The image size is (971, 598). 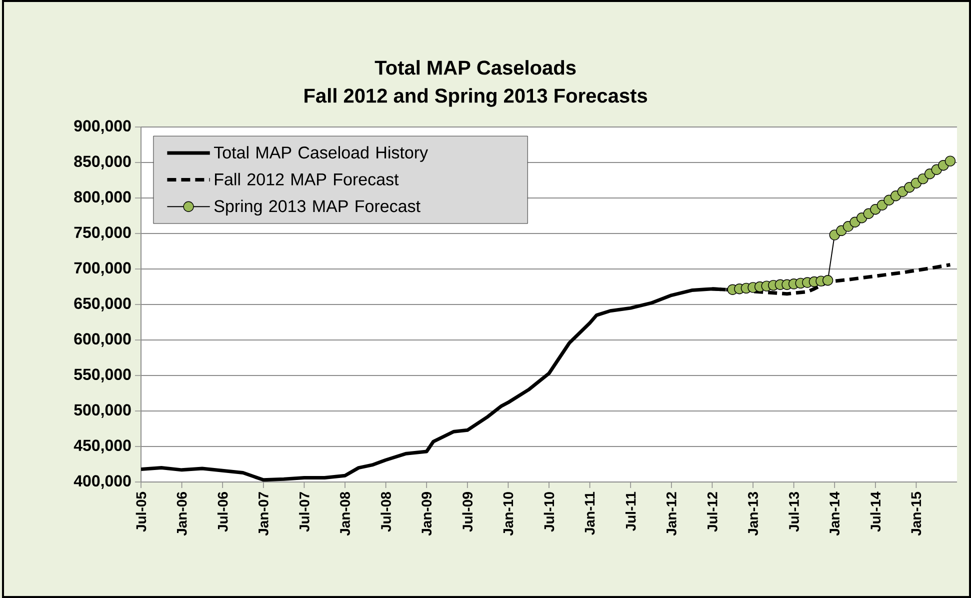 I want to click on y-tick-label: 750,000, so click(x=102, y=233).